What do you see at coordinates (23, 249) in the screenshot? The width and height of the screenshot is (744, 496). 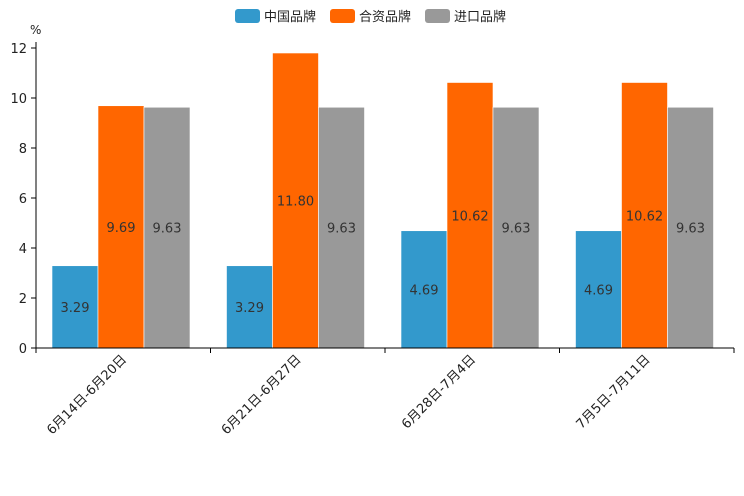 I see `y-tick-label: 4` at bounding box center [23, 249].